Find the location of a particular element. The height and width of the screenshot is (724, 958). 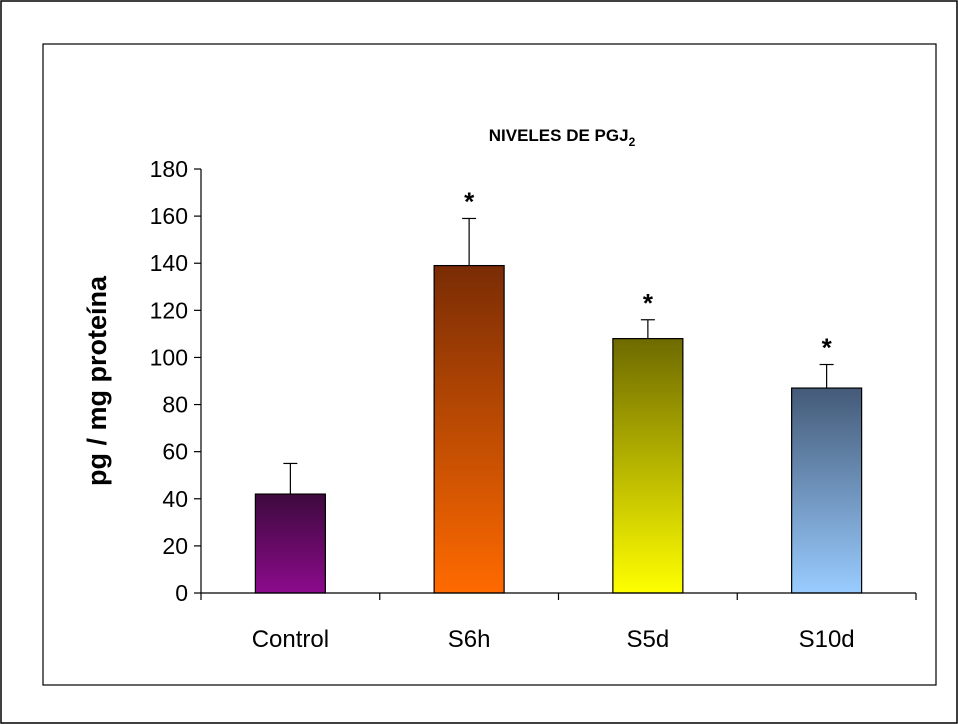

bar-s10d is located at coordinates (827, 490).